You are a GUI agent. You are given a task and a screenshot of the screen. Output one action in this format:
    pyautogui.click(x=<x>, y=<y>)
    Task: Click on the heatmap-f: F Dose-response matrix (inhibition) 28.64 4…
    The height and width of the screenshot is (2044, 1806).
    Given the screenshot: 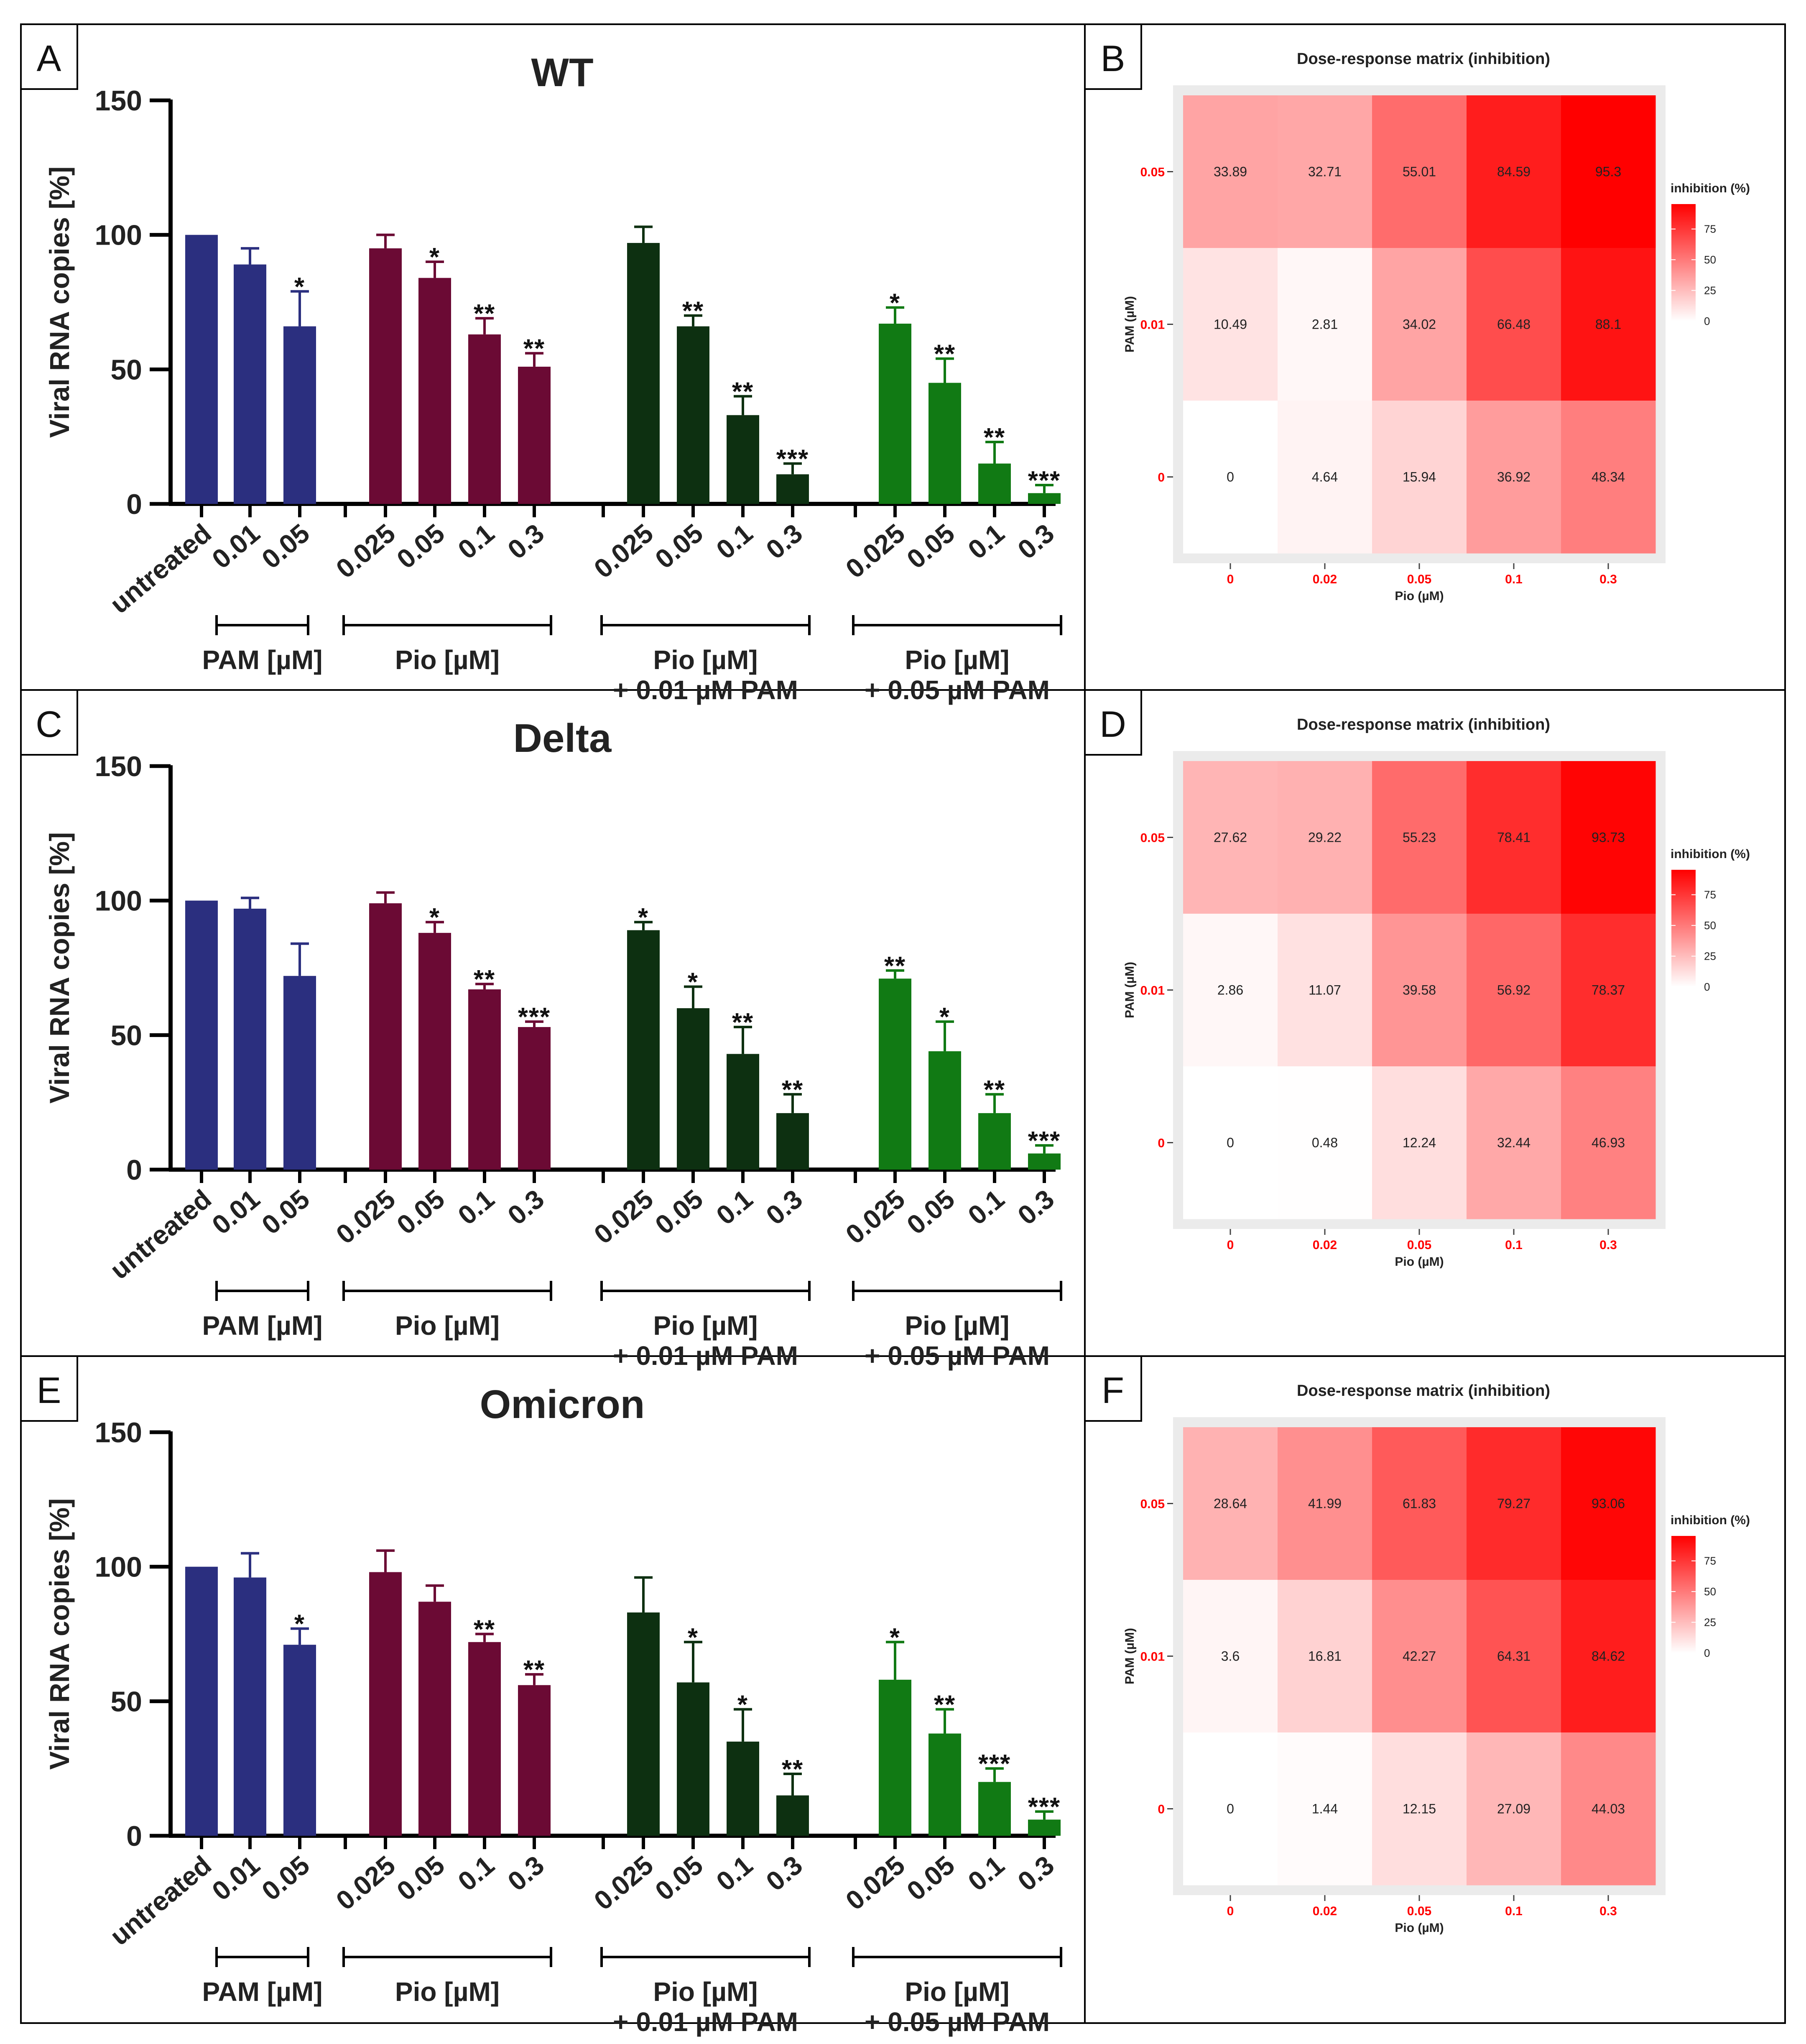 What is the action you would take?
    pyautogui.click(x=1417, y=1645)
    